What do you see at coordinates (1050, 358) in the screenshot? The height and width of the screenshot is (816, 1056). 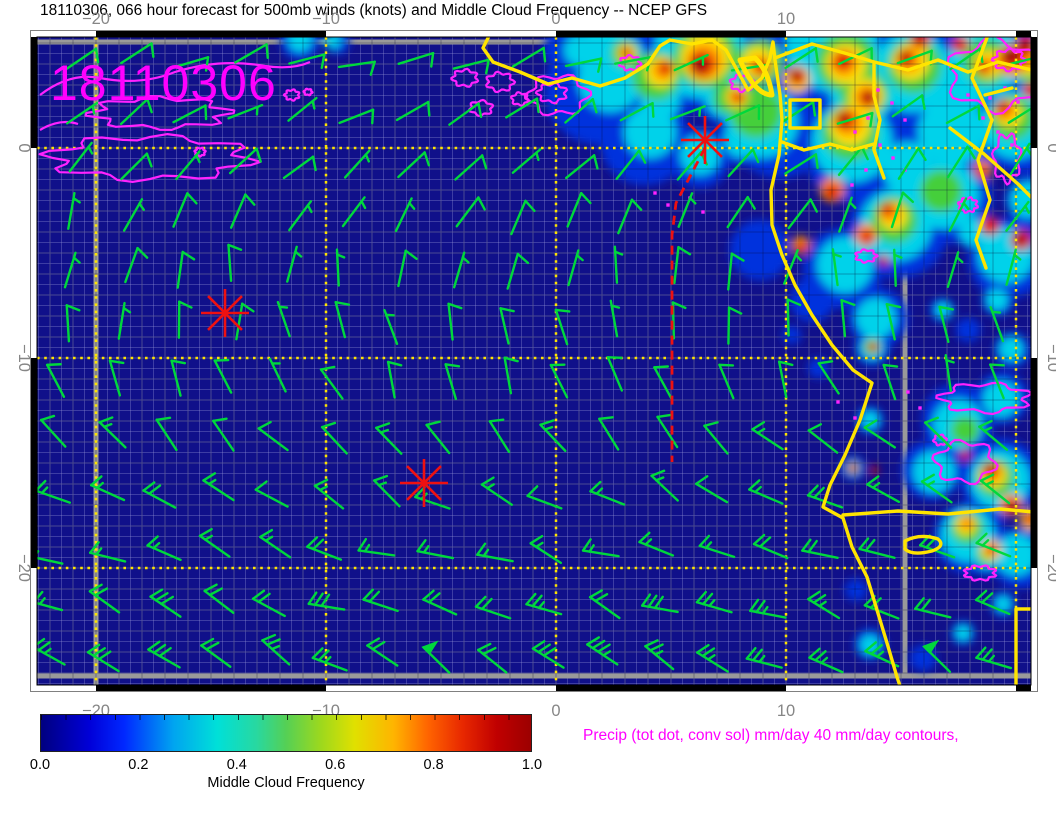 I see `lat-tick-label: −10` at bounding box center [1050, 358].